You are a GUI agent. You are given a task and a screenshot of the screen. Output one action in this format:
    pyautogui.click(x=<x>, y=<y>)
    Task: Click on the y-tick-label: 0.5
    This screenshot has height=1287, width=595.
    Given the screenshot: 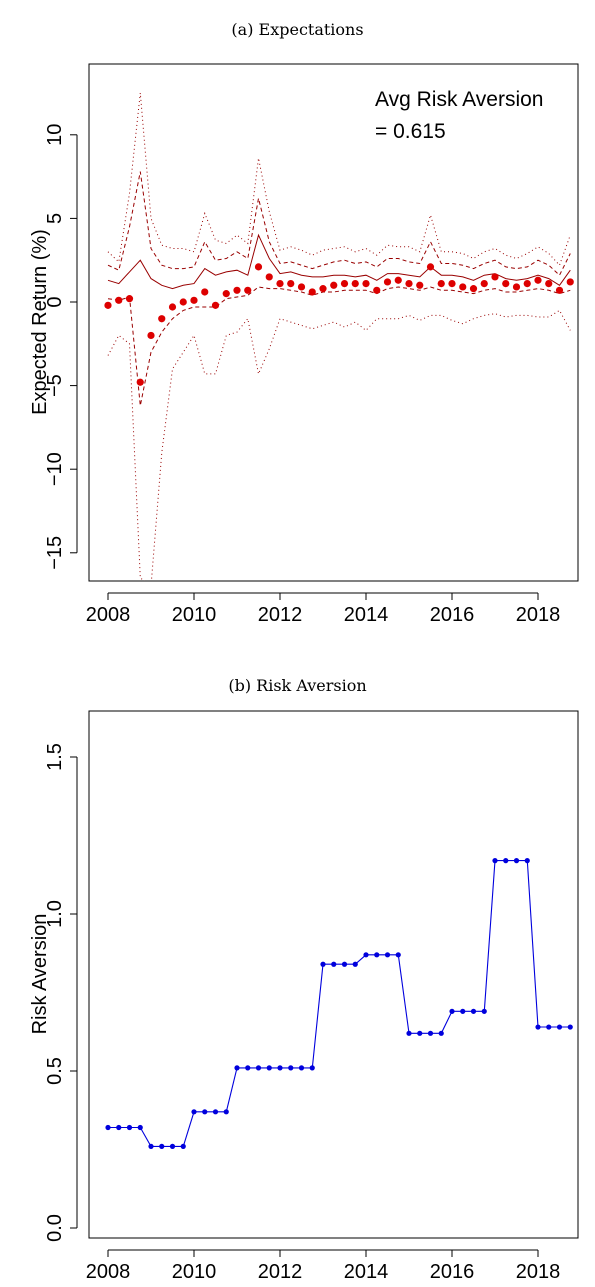 What is the action you would take?
    pyautogui.click(x=55, y=1071)
    